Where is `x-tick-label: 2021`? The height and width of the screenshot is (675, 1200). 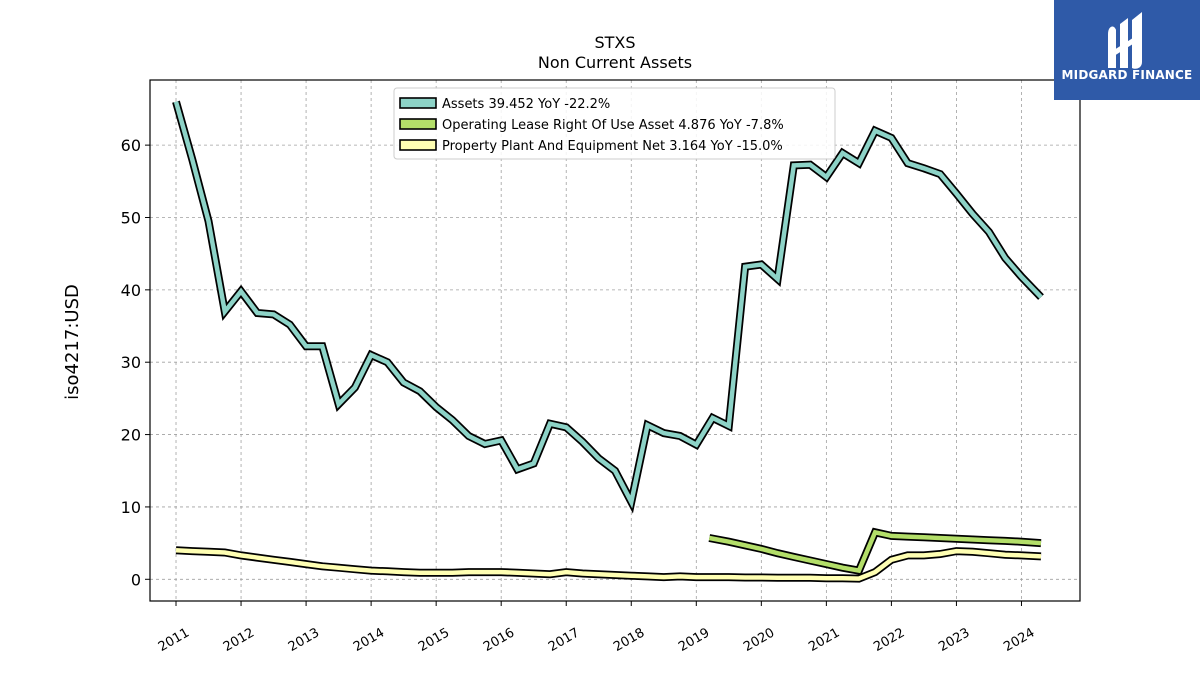
x-tick-label: 2021 is located at coordinates (824, 640).